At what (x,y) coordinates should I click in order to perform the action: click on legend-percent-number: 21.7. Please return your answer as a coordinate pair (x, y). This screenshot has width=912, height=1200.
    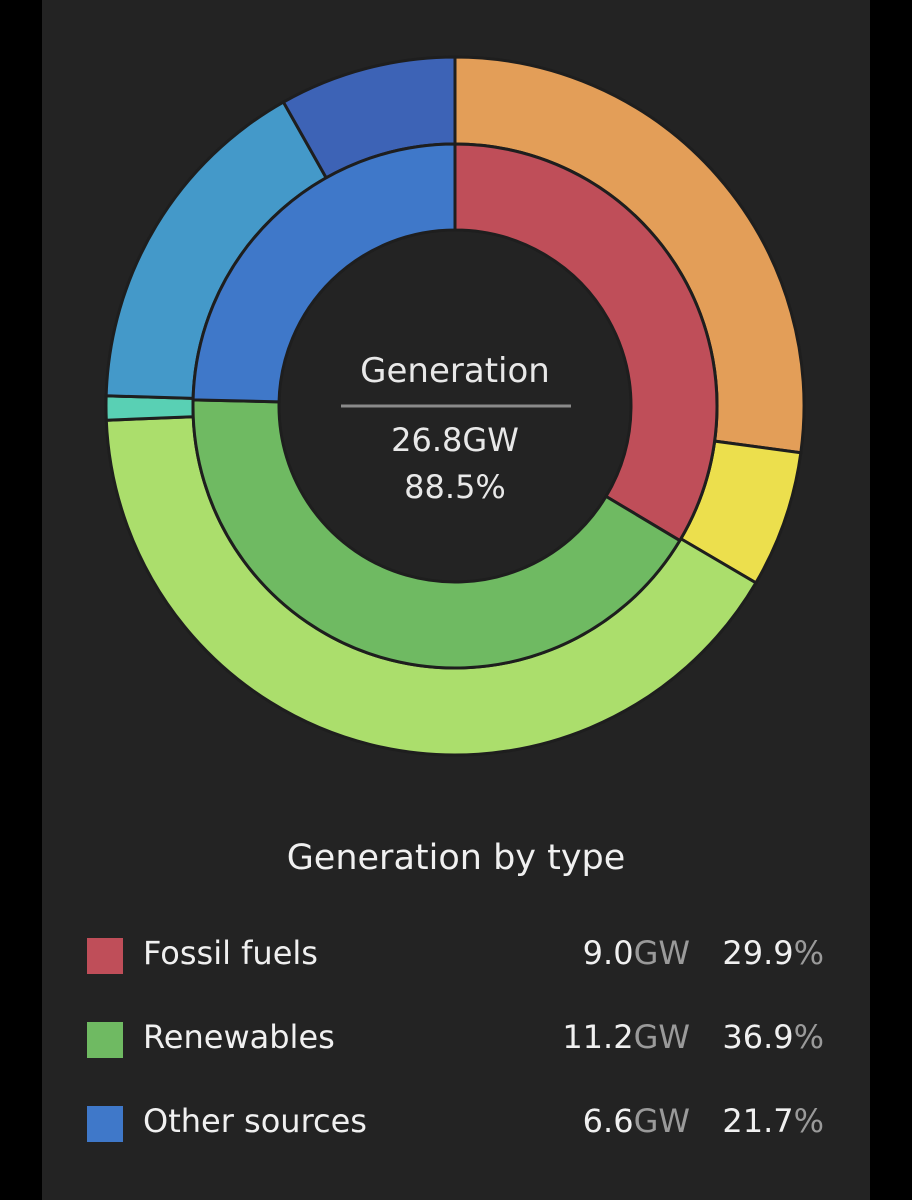
    Looking at the image, I should click on (758, 1121).